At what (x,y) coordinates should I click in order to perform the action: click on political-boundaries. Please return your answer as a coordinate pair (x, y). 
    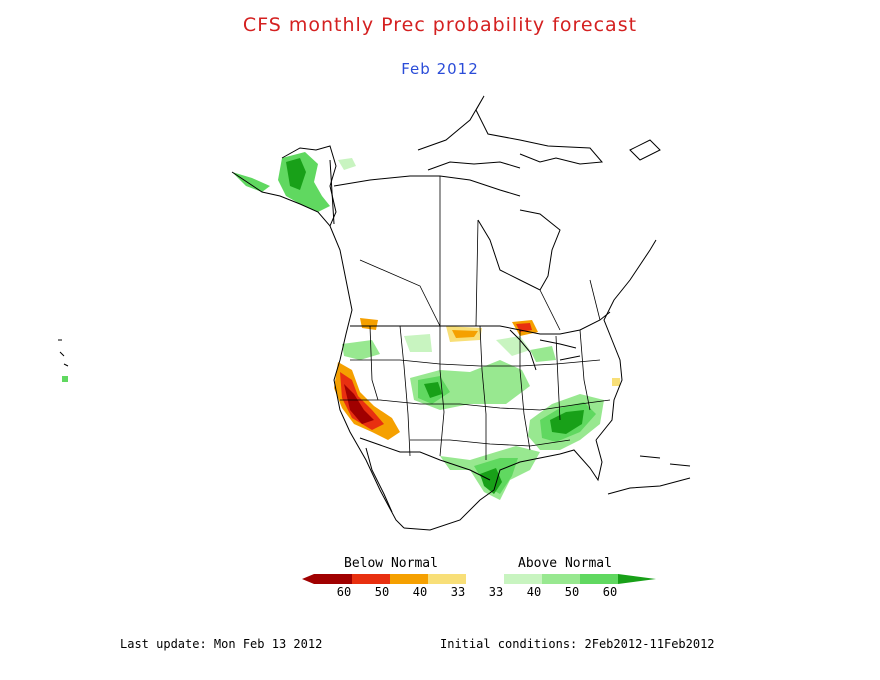
    Looking at the image, I should click on (475, 318).